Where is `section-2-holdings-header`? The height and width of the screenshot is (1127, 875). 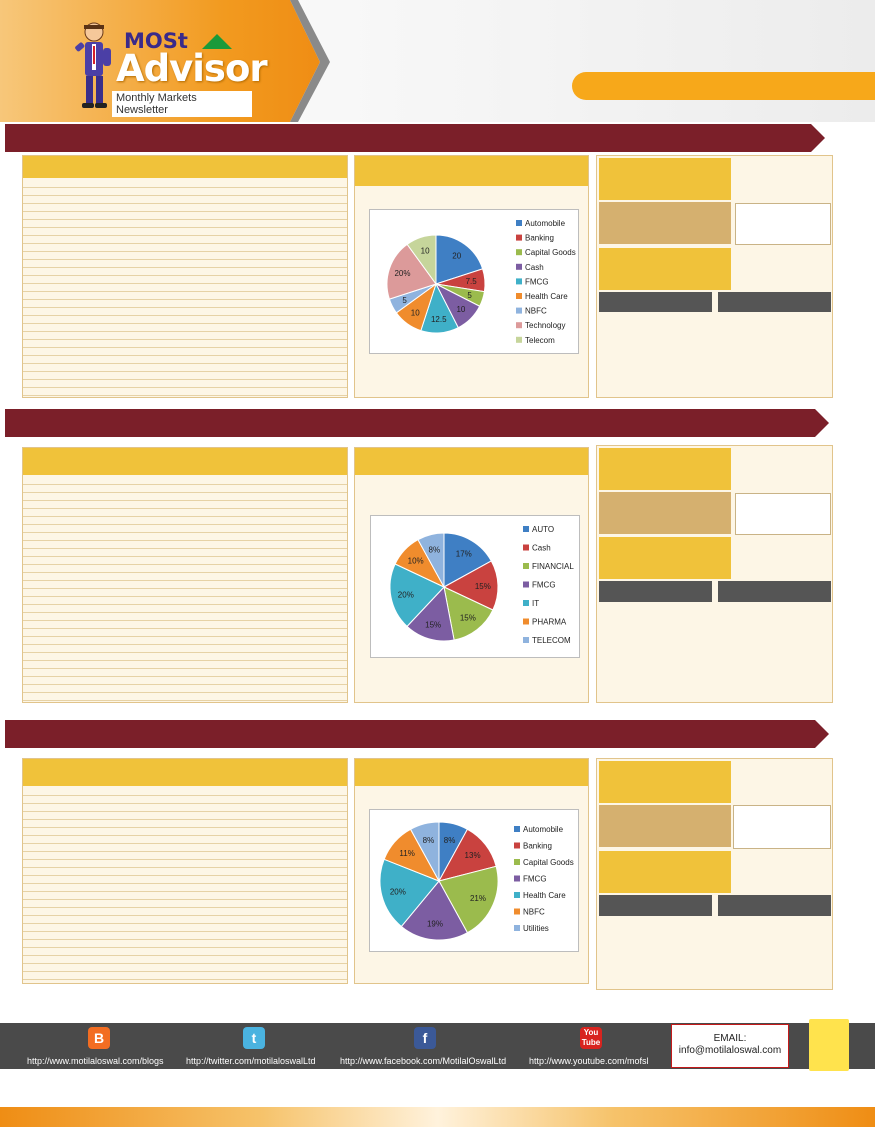
section-2-holdings-header is located at coordinates (185, 461).